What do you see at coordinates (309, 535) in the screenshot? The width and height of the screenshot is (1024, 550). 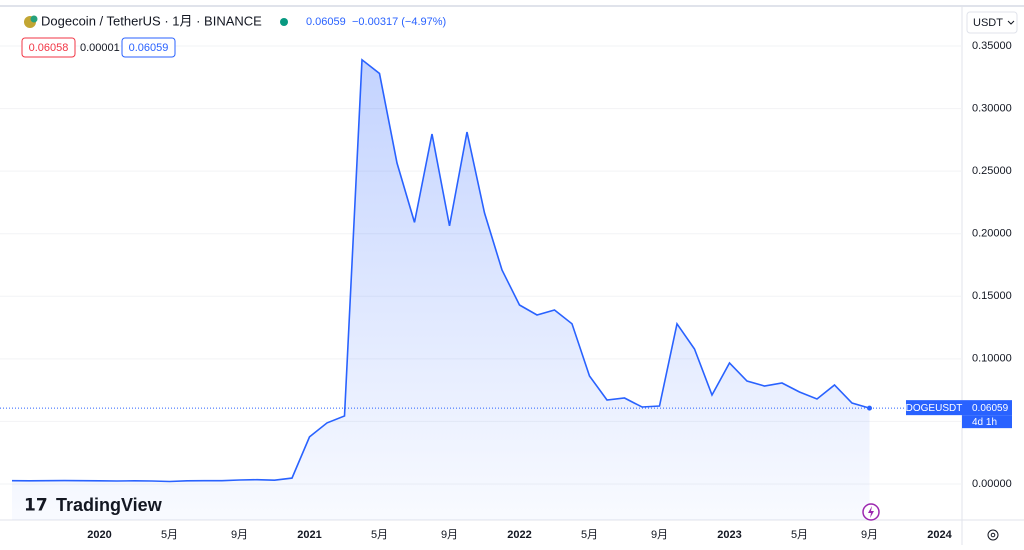 I see `x-tick-label: 2021` at bounding box center [309, 535].